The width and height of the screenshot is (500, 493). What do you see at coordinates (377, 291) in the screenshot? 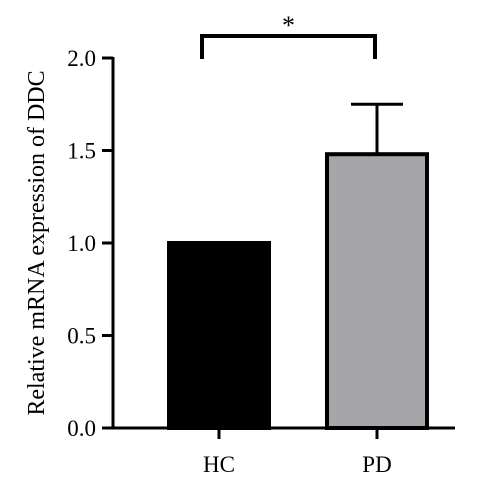
I see `bar-pd` at bounding box center [377, 291].